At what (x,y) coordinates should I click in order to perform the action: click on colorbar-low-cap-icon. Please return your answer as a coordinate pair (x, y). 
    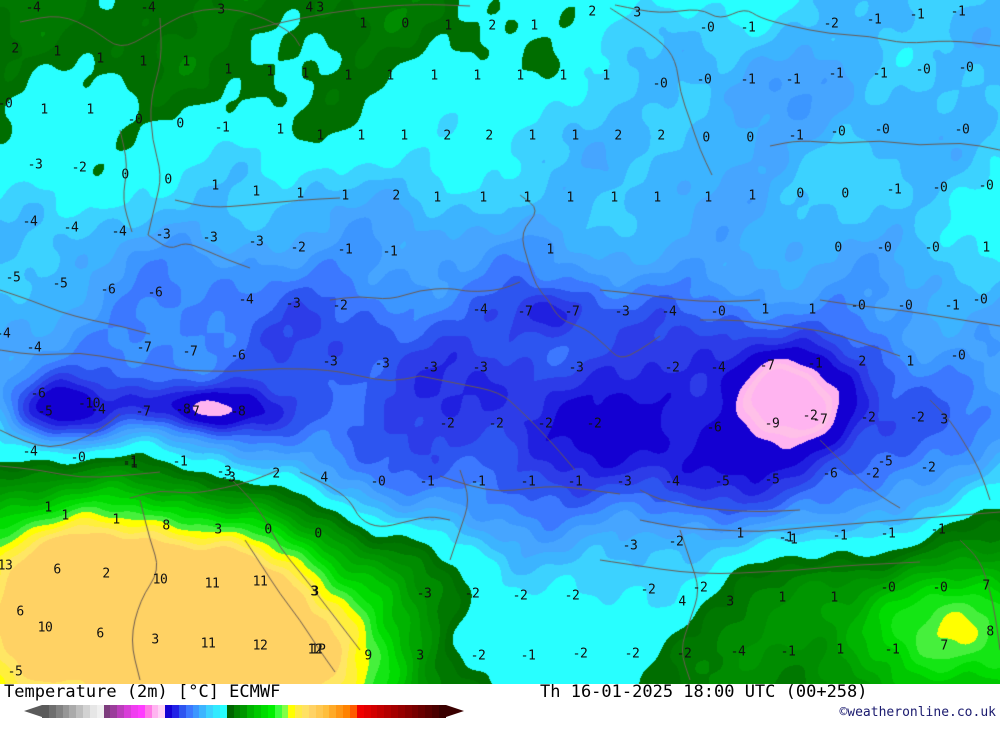
    Looking at the image, I should click on (33, 711).